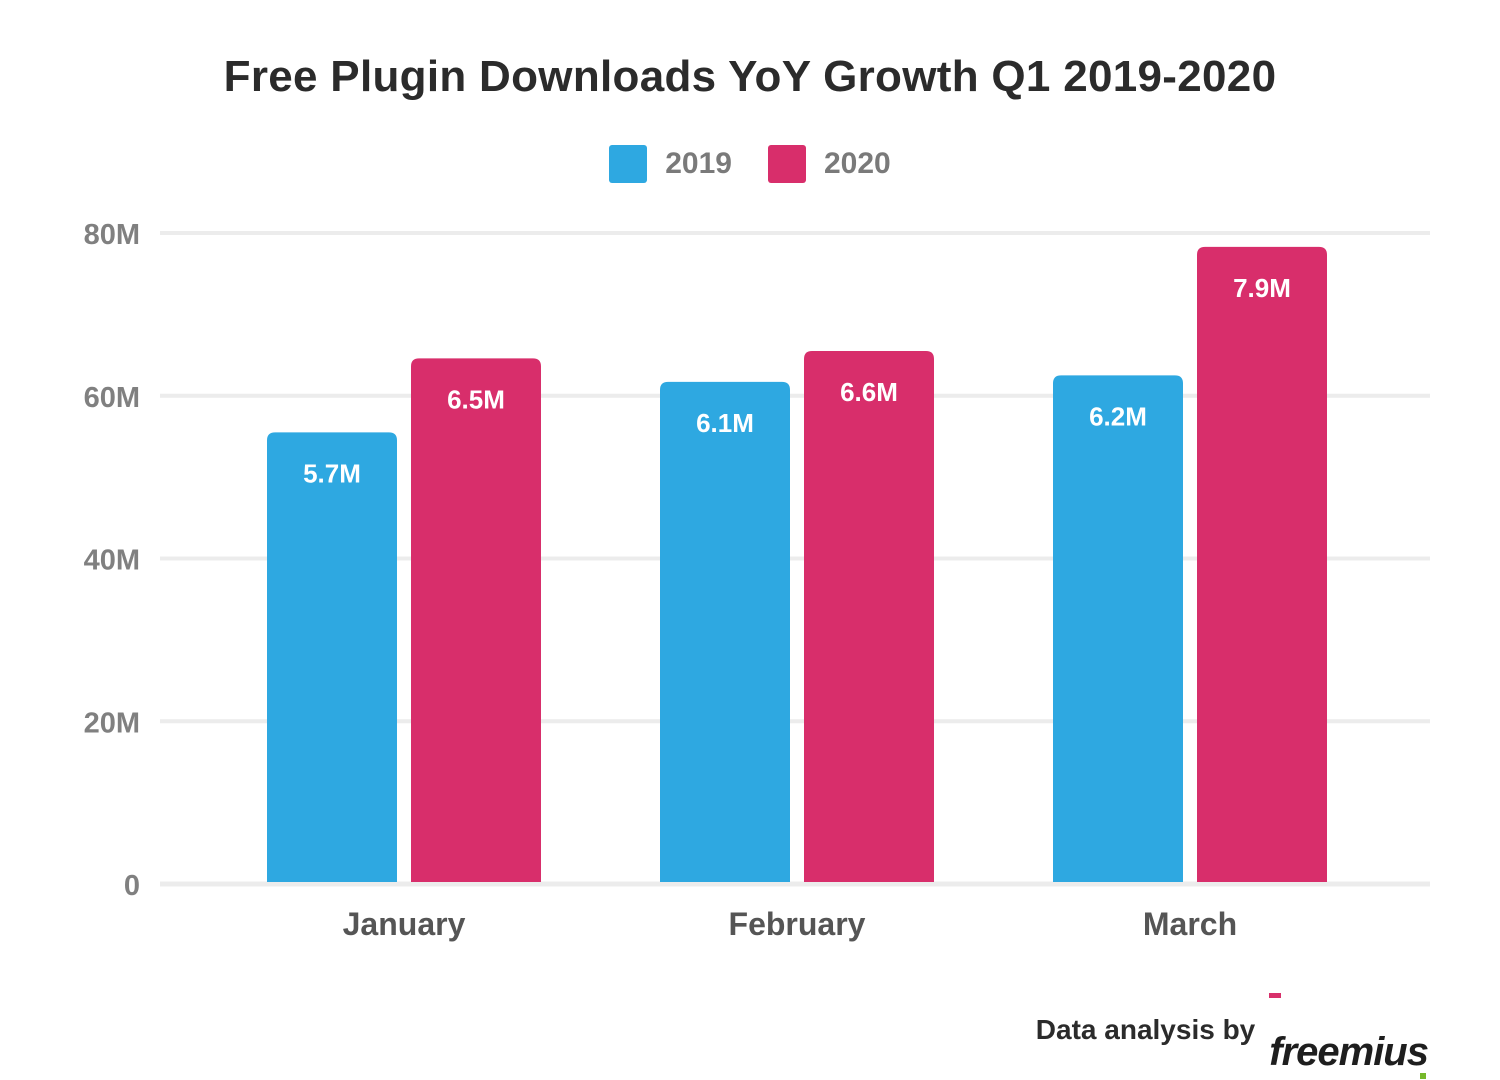 The height and width of the screenshot is (1080, 1500). I want to click on bar-2020-january, so click(476, 620).